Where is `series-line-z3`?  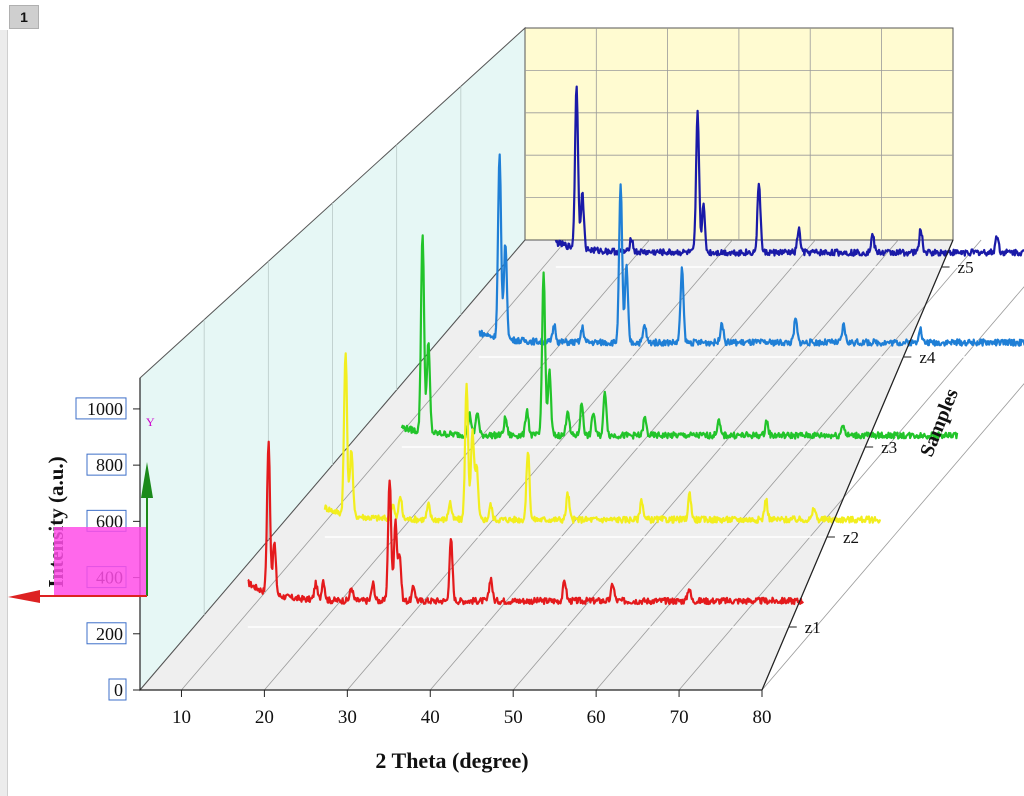
series-line-z3 is located at coordinates (679, 337).